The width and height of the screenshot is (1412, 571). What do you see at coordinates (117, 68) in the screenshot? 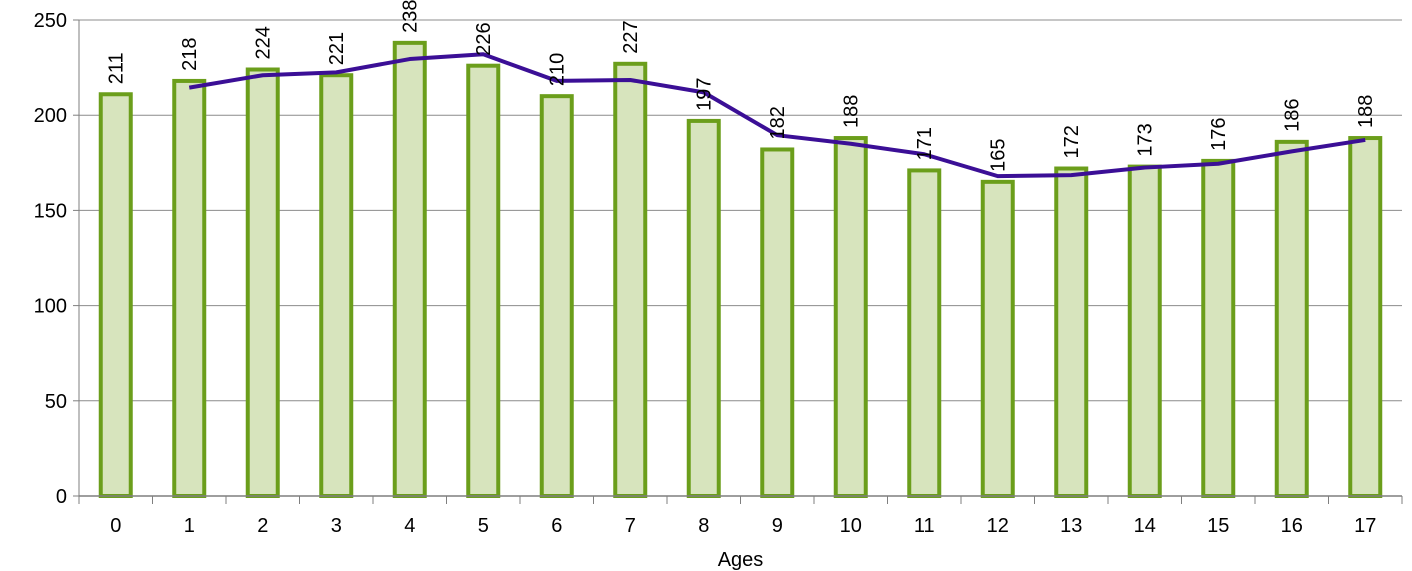
I see `data-label: 211` at bounding box center [117, 68].